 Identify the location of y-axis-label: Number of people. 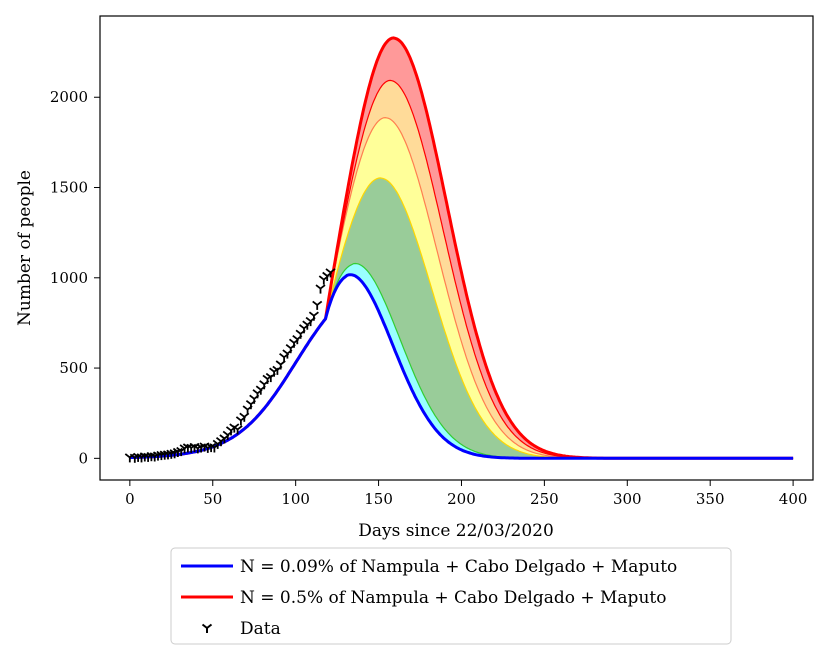
(25, 248).